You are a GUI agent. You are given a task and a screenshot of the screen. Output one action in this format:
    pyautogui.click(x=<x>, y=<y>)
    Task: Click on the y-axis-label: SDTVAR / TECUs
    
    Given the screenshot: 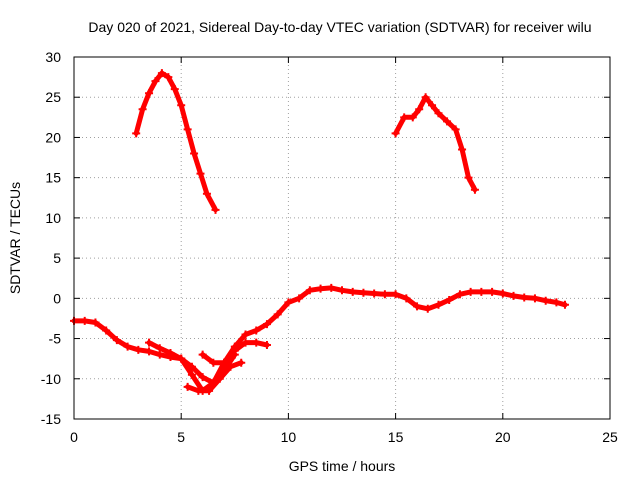 What is the action you would take?
    pyautogui.click(x=15, y=238)
    